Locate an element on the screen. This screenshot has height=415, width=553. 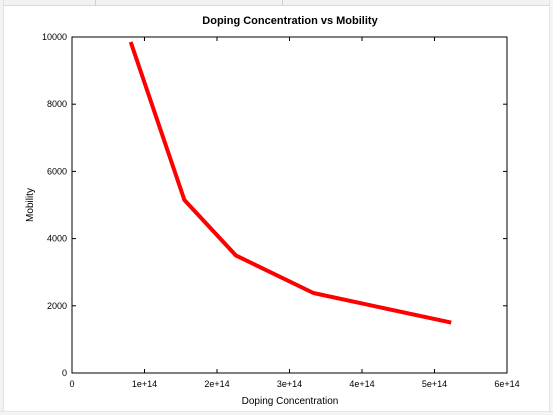
y-tick-label: 10000 is located at coordinates (54, 37).